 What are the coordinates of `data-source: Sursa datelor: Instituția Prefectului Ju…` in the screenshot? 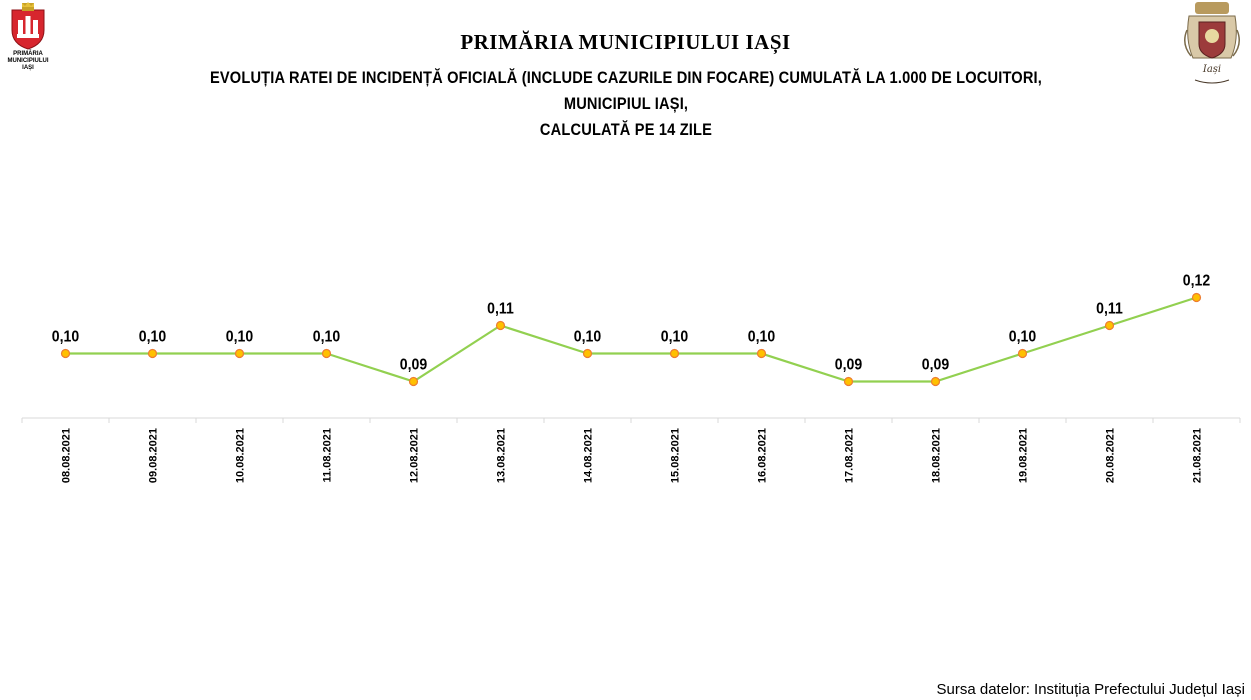 It's located at (1091, 689).